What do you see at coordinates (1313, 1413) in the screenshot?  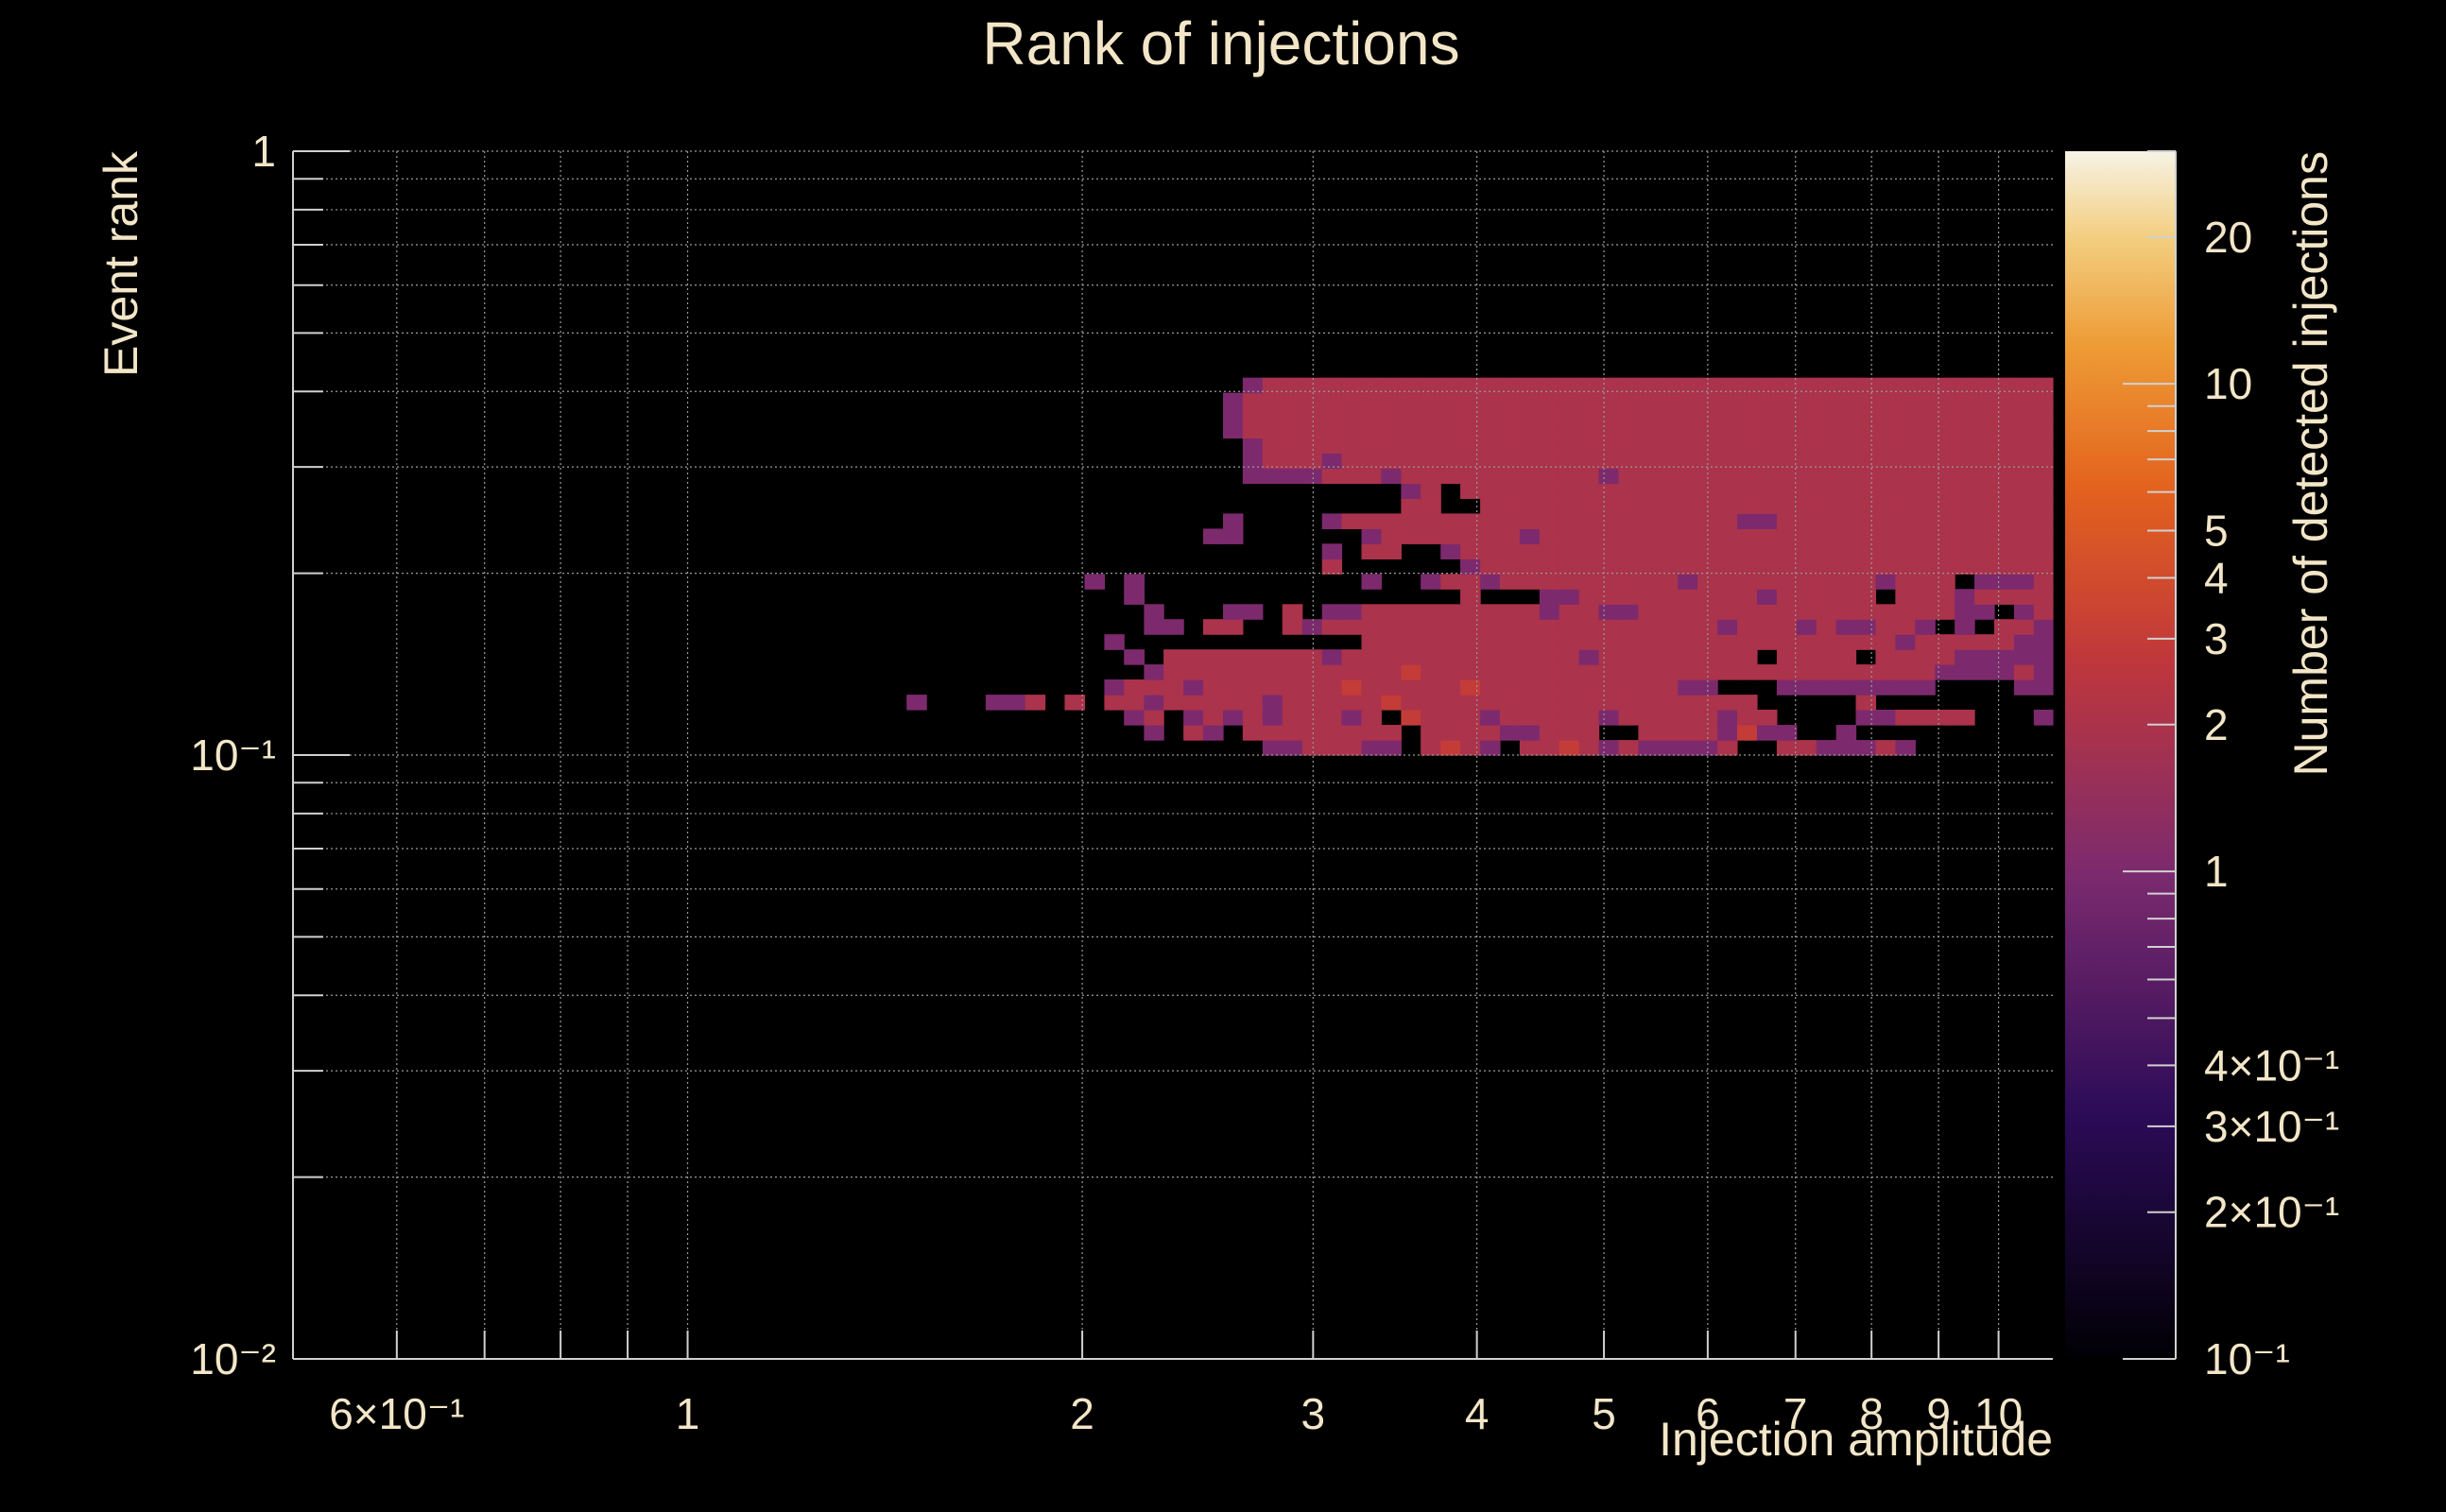 I see `x-tick-label: 3` at bounding box center [1313, 1413].